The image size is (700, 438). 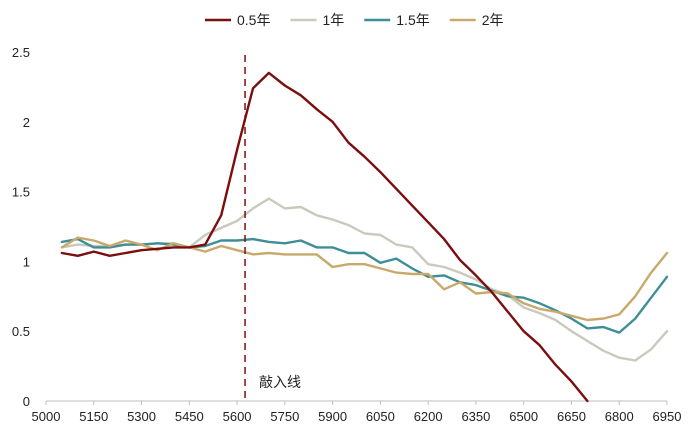 I want to click on knock-in-label: 敲入线, so click(x=280, y=382).